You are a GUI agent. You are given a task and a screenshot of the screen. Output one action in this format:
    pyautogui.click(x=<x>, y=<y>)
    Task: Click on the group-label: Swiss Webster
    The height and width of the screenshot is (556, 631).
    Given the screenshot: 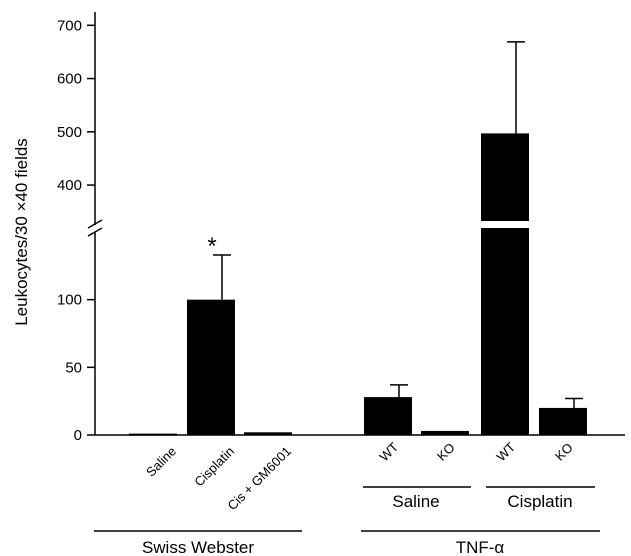 What is the action you would take?
    pyautogui.click(x=198, y=547)
    